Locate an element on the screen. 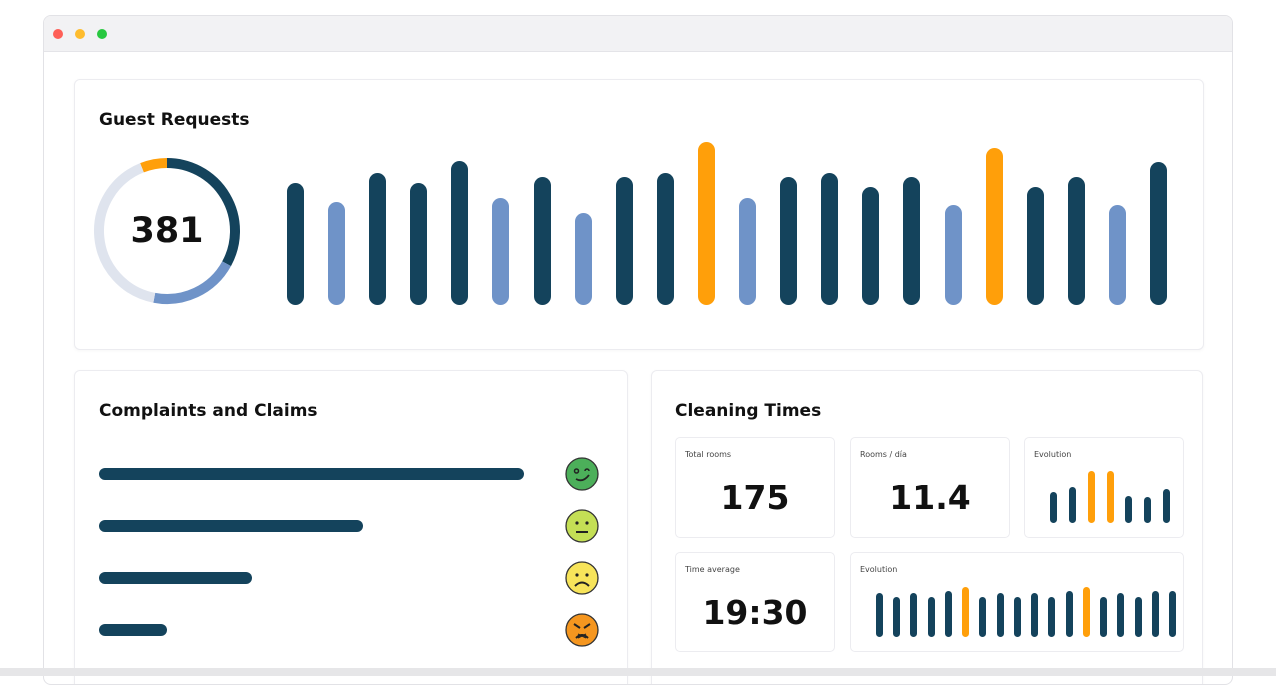 The width and height of the screenshot is (1276, 685). evolution-small-chart is located at coordinates (1110, 495).